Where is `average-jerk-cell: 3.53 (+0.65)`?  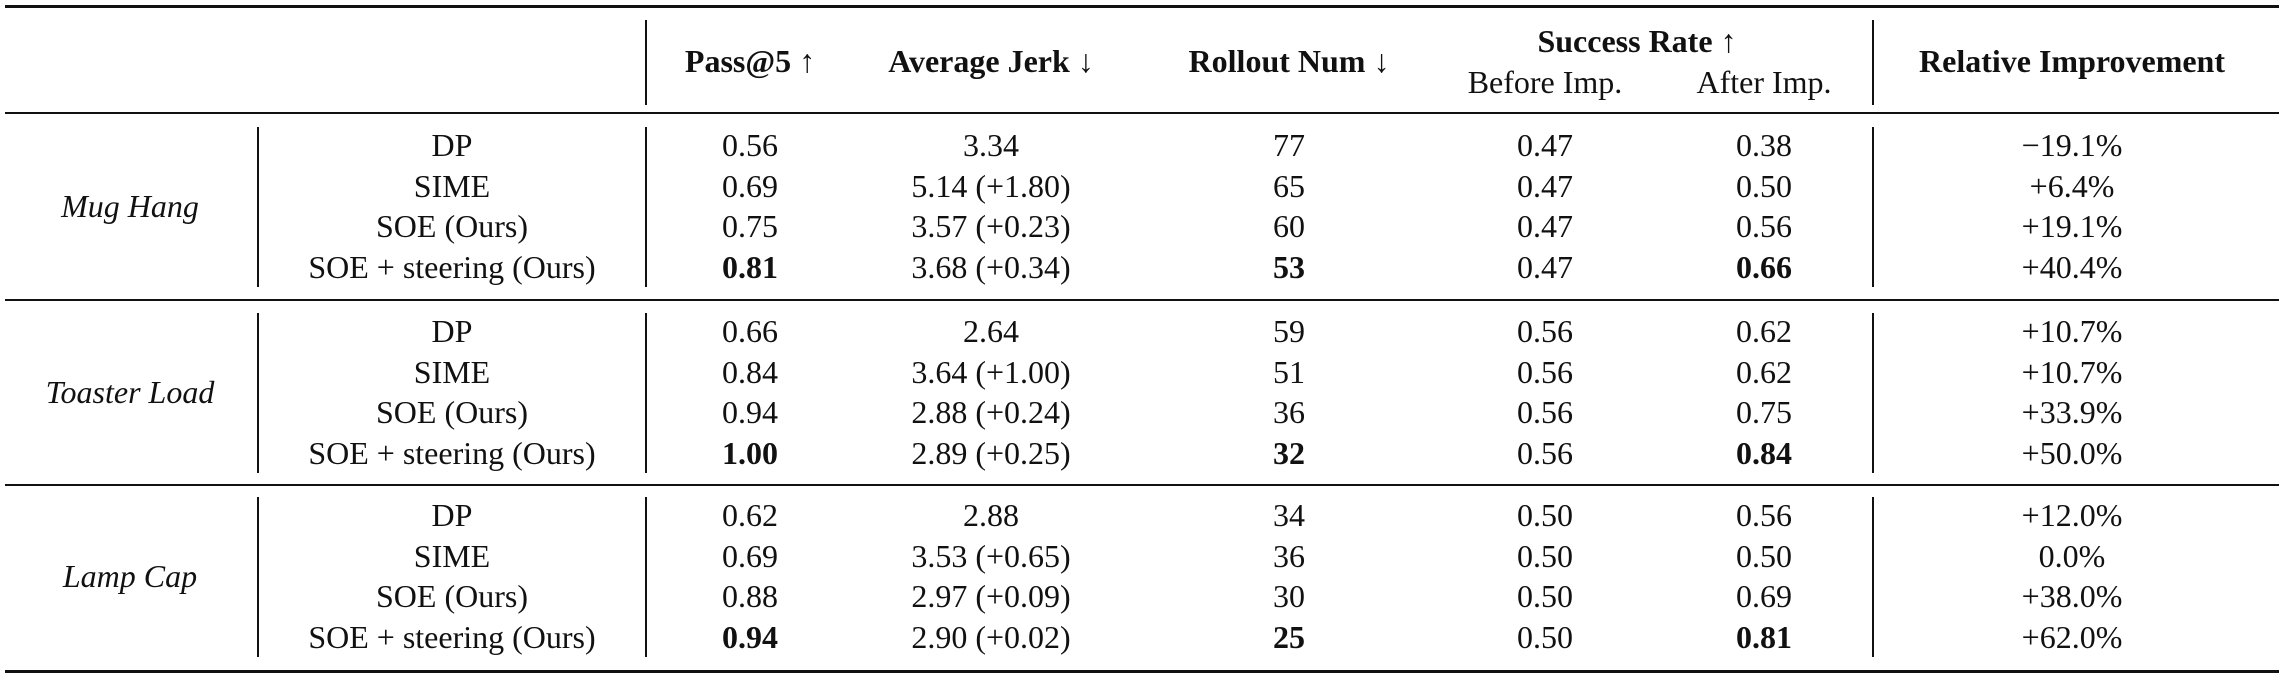 average-jerk-cell: 3.53 (+0.65) is located at coordinates (991, 555).